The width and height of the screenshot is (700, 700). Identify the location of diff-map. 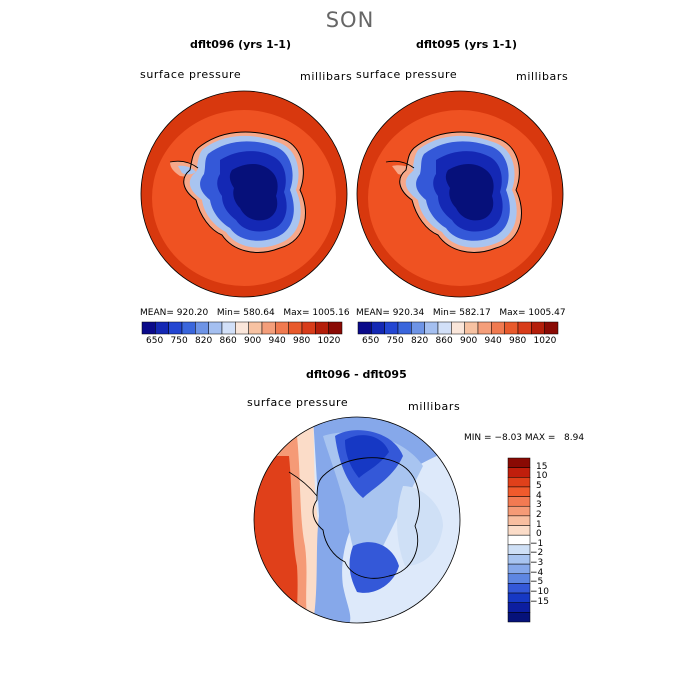
(357, 520).